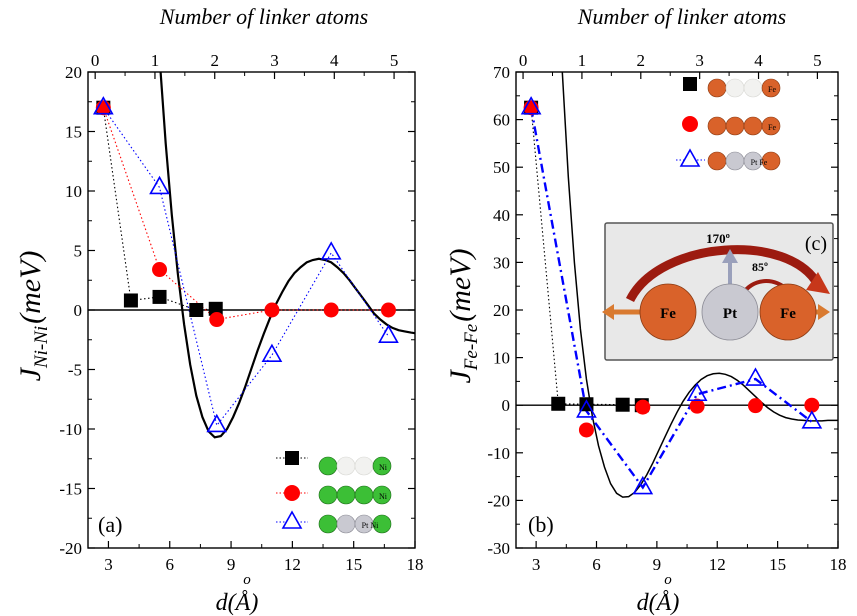 The image size is (857, 616). I want to click on inset-c-pt-label: Pt, so click(730, 314).